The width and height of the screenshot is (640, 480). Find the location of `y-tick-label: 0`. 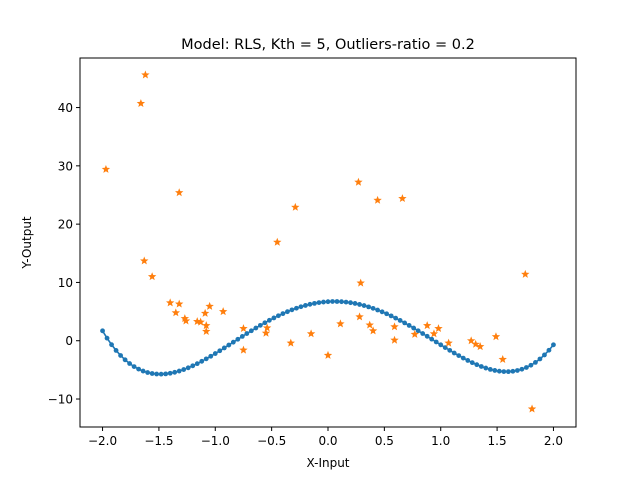

y-tick-label: 0 is located at coordinates (69, 341).